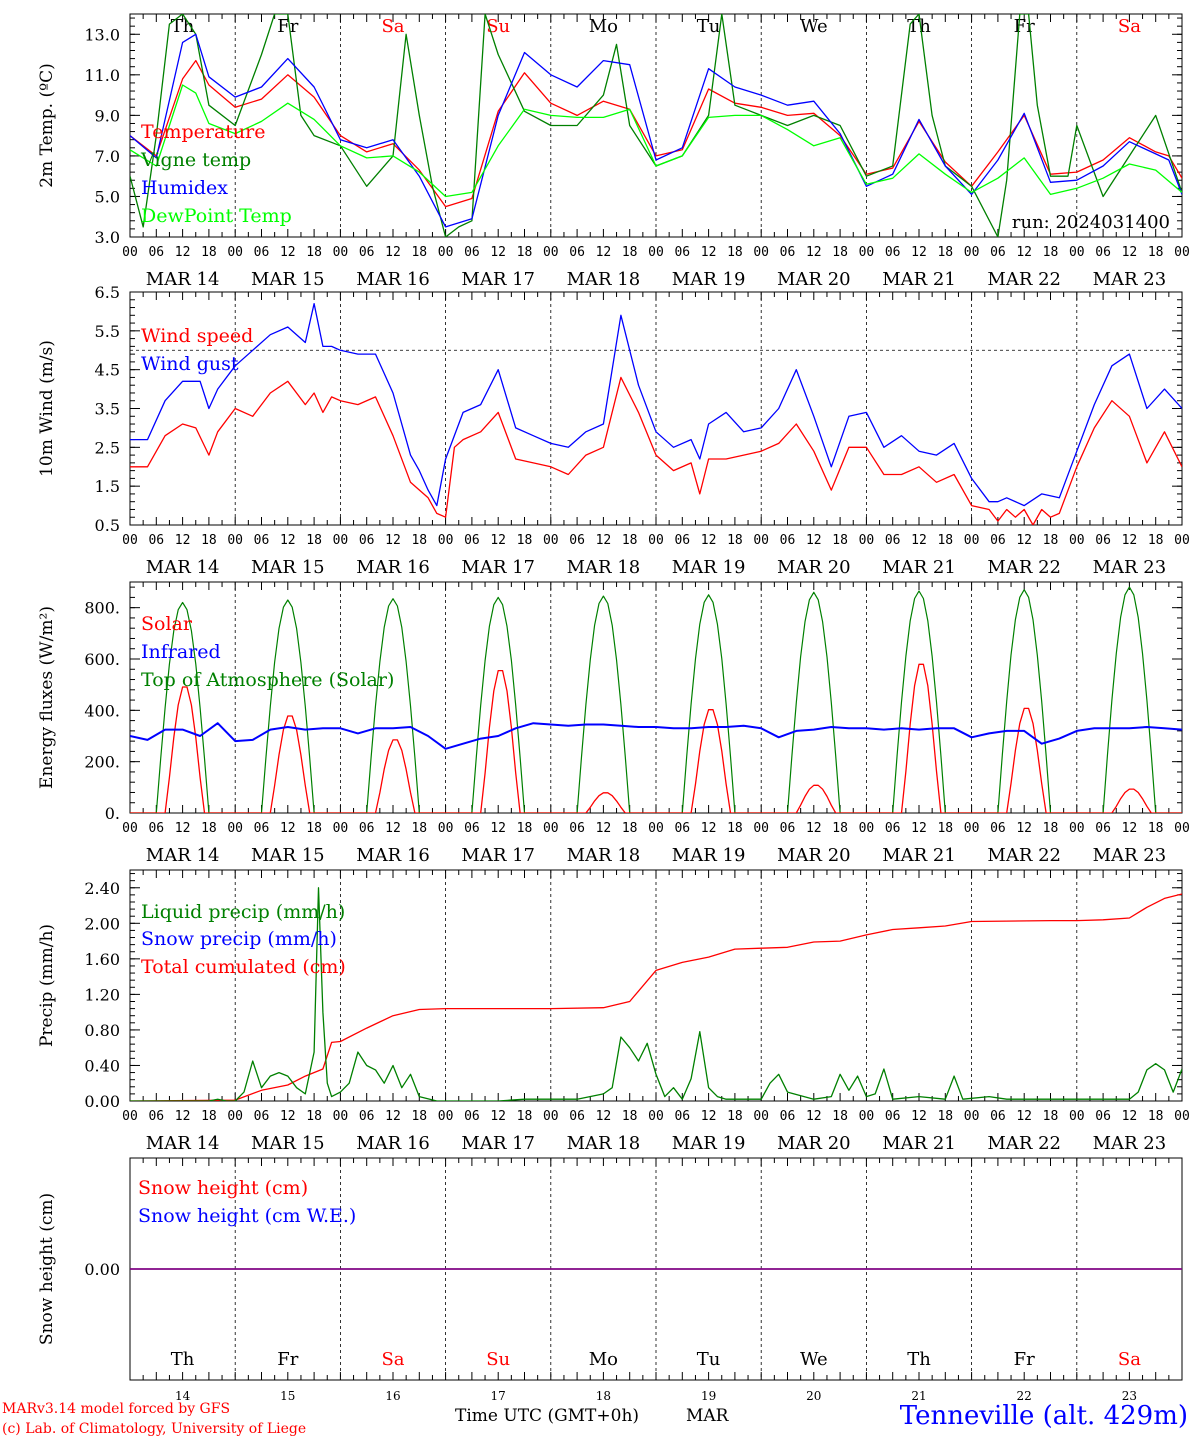 This screenshot has width=1194, height=1440. I want to click on credit-line-1: MARv3.14 model forced by GFS, so click(116, 1409).